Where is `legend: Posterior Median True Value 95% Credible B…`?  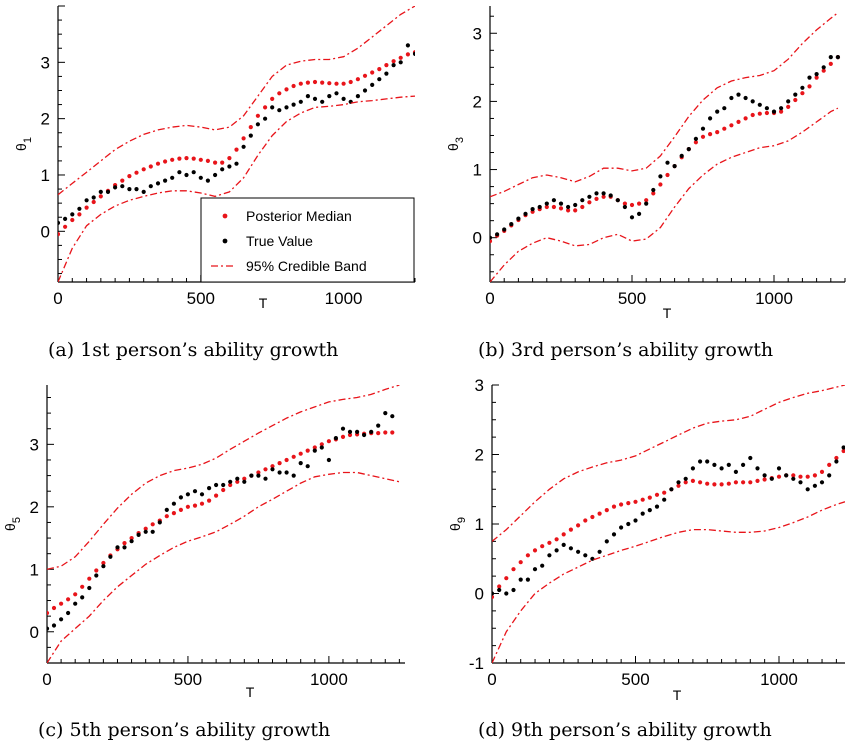
legend: Posterior Median True Value 95% Credible B… is located at coordinates (307, 240).